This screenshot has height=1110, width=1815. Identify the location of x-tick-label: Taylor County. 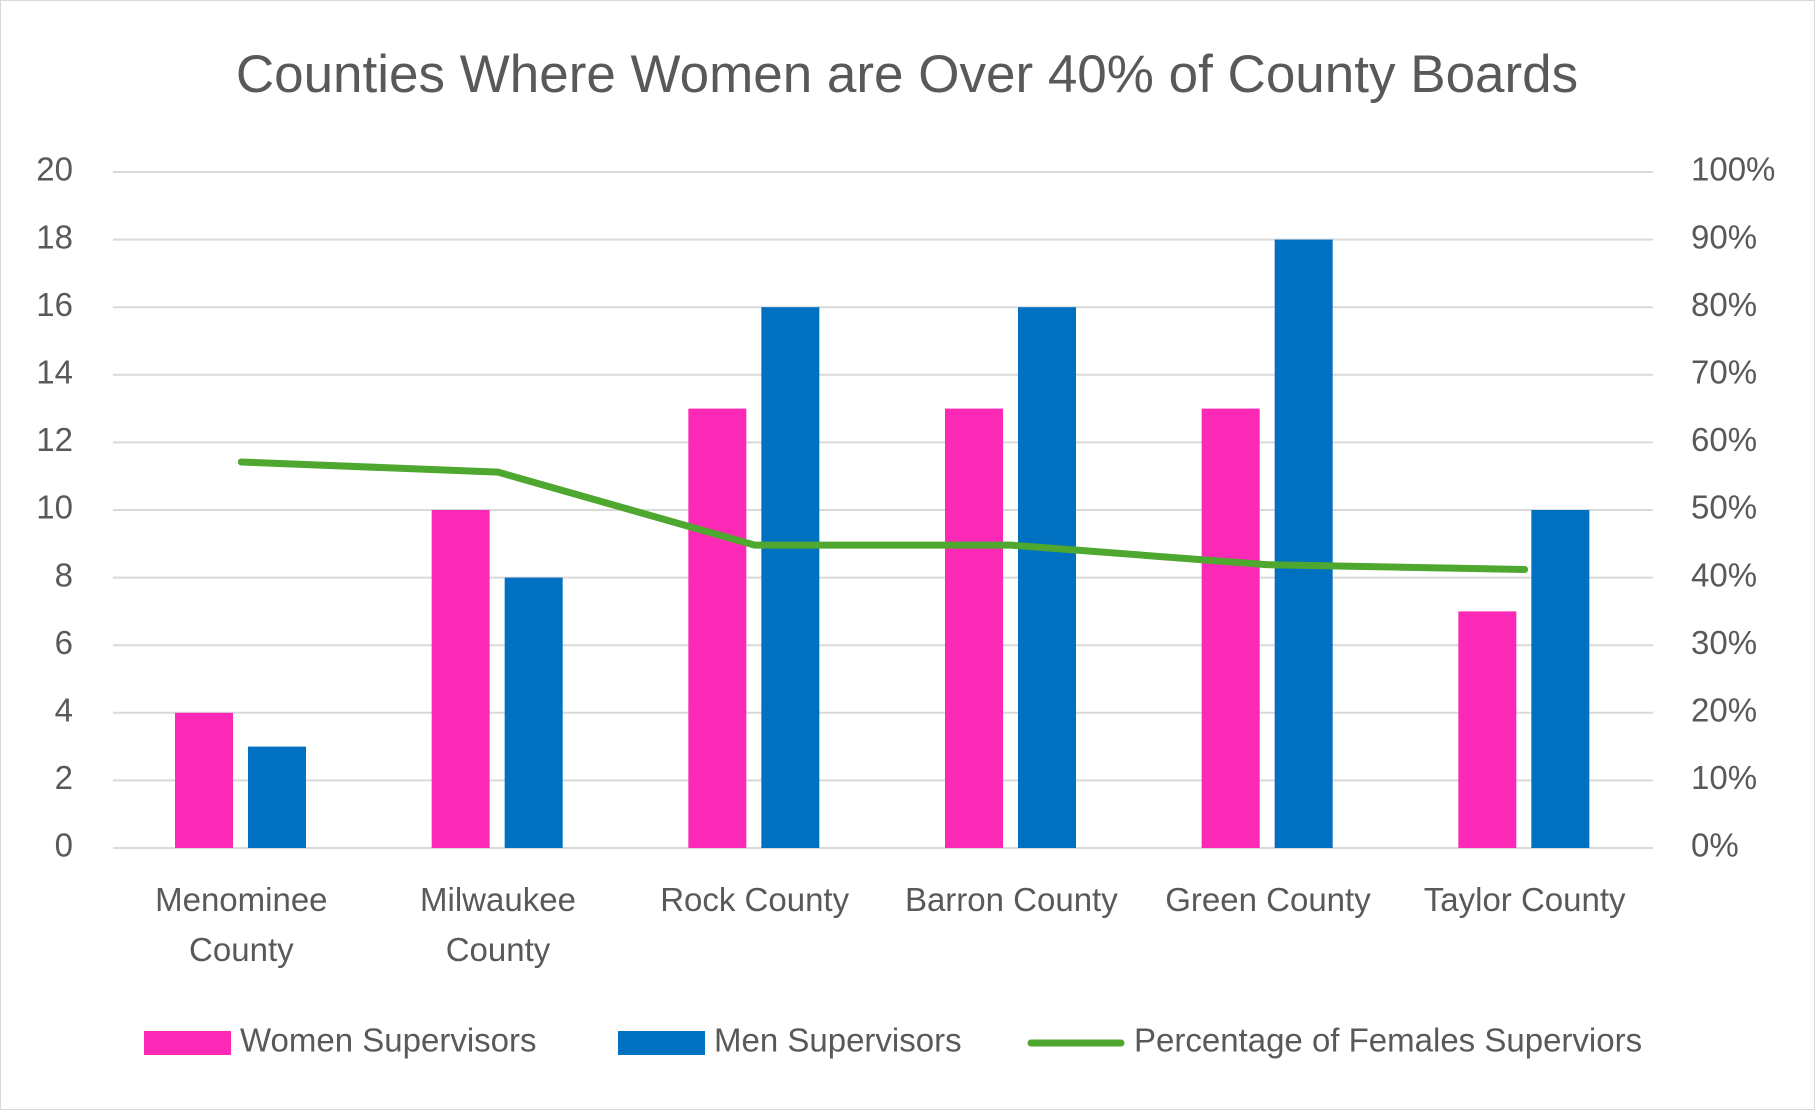
(1524, 899).